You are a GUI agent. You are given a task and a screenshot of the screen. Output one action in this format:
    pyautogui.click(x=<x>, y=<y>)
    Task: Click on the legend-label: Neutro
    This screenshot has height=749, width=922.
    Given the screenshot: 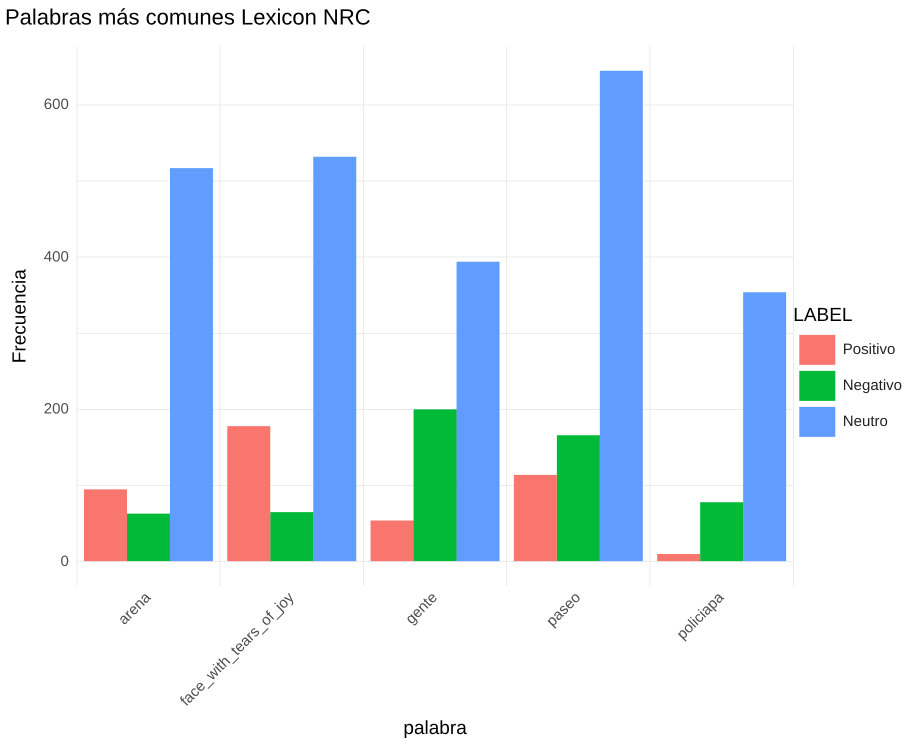 What is the action you would take?
    pyautogui.click(x=865, y=421)
    